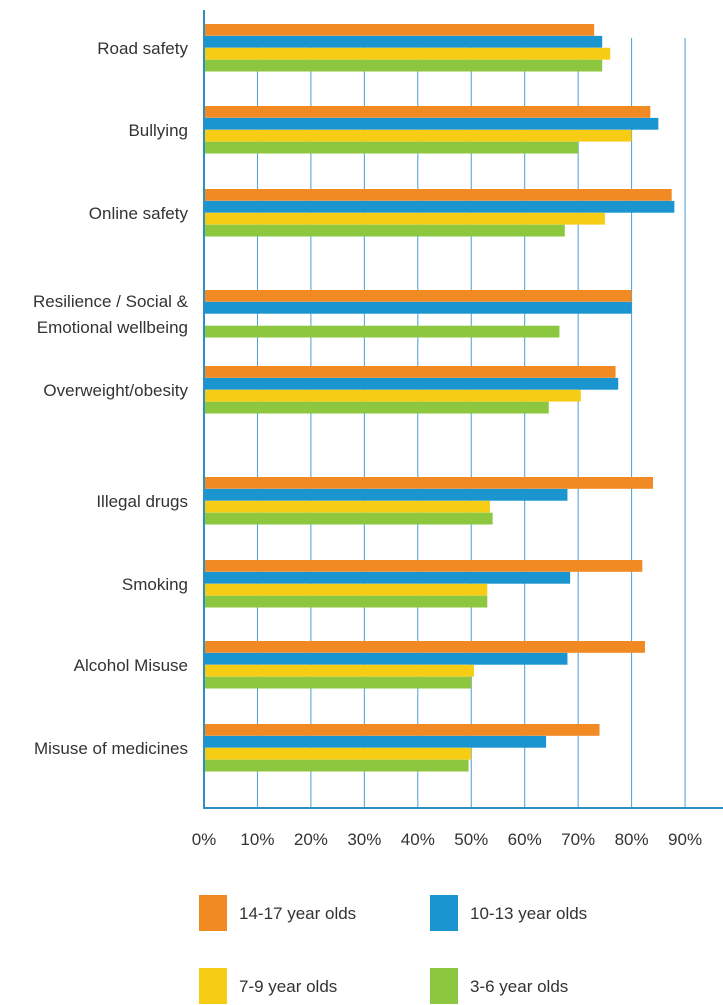 This screenshot has height=1005, width=723. I want to click on x-tick-label-80: 80%, so click(632, 839).